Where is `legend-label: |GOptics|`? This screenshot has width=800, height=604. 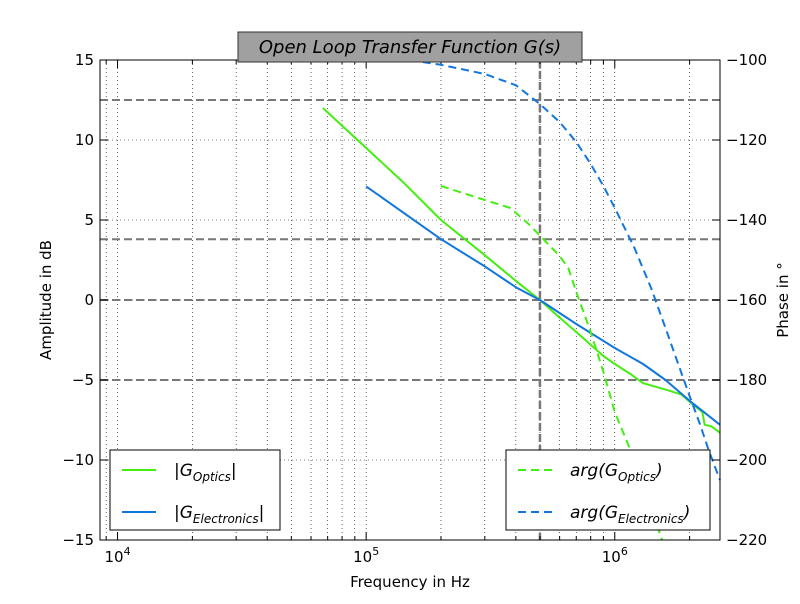 legend-label: |GOptics| is located at coordinates (205, 472).